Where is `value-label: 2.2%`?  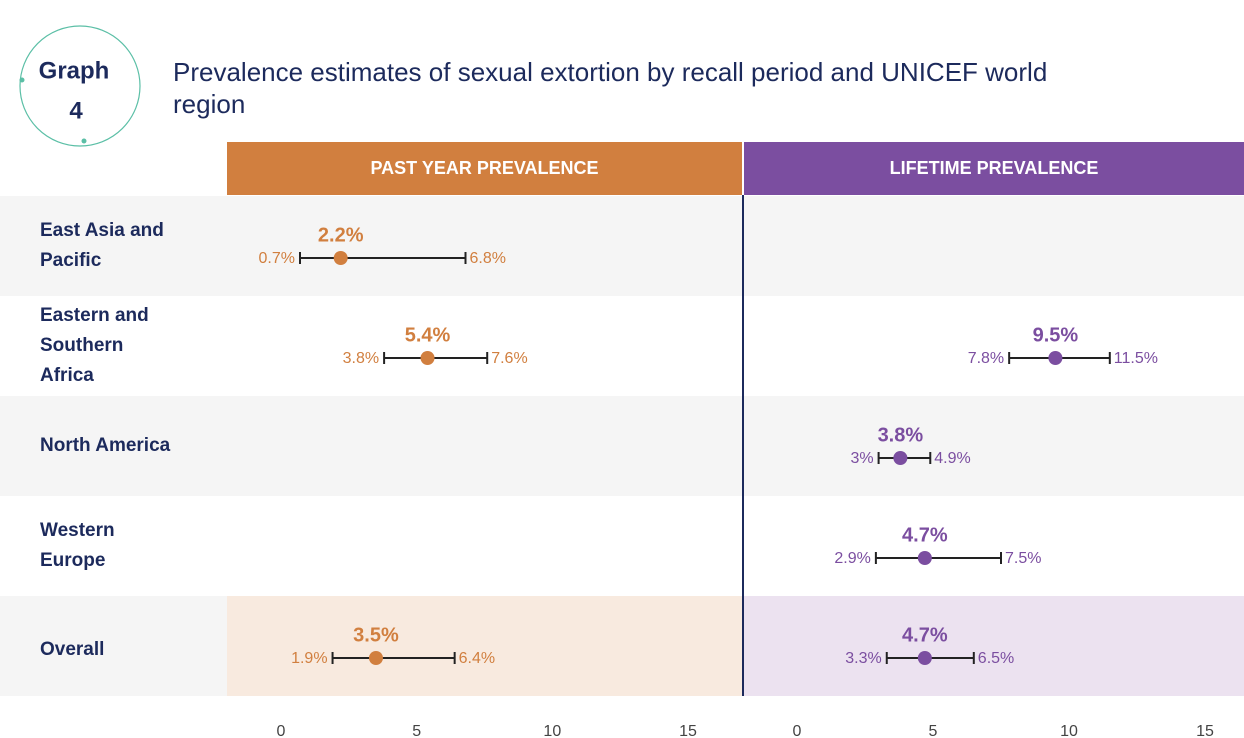 value-label: 2.2% is located at coordinates (341, 235).